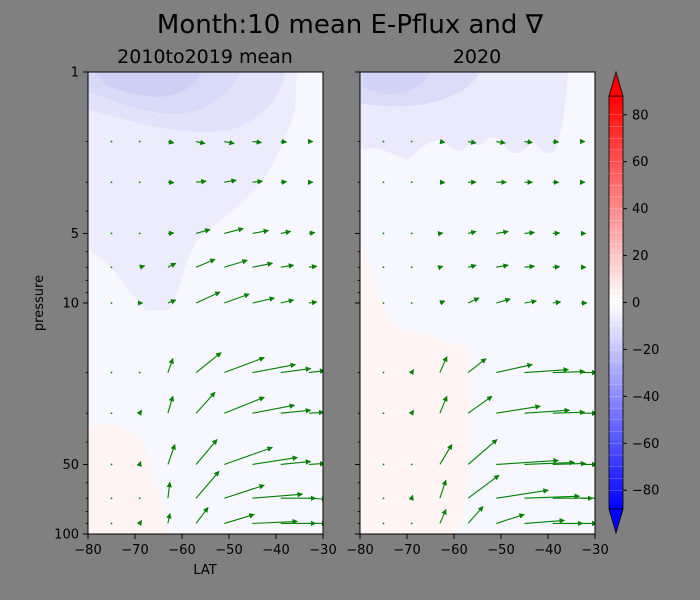 This screenshot has width=700, height=600. What do you see at coordinates (645, 444) in the screenshot?
I see `colorbar-tick-label: −60` at bounding box center [645, 444].